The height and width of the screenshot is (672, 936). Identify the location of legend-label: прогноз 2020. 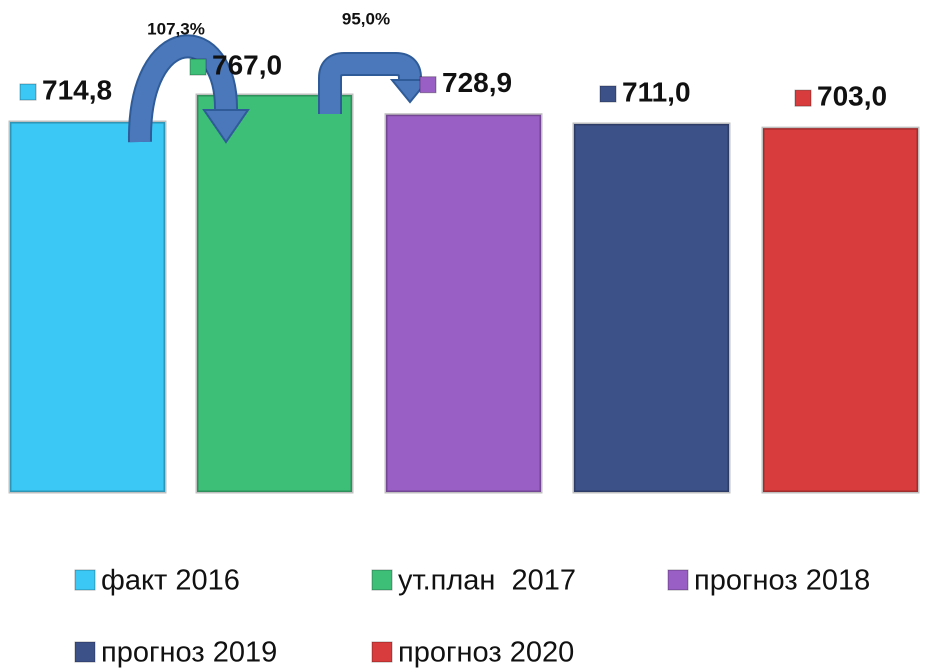
(486, 653).